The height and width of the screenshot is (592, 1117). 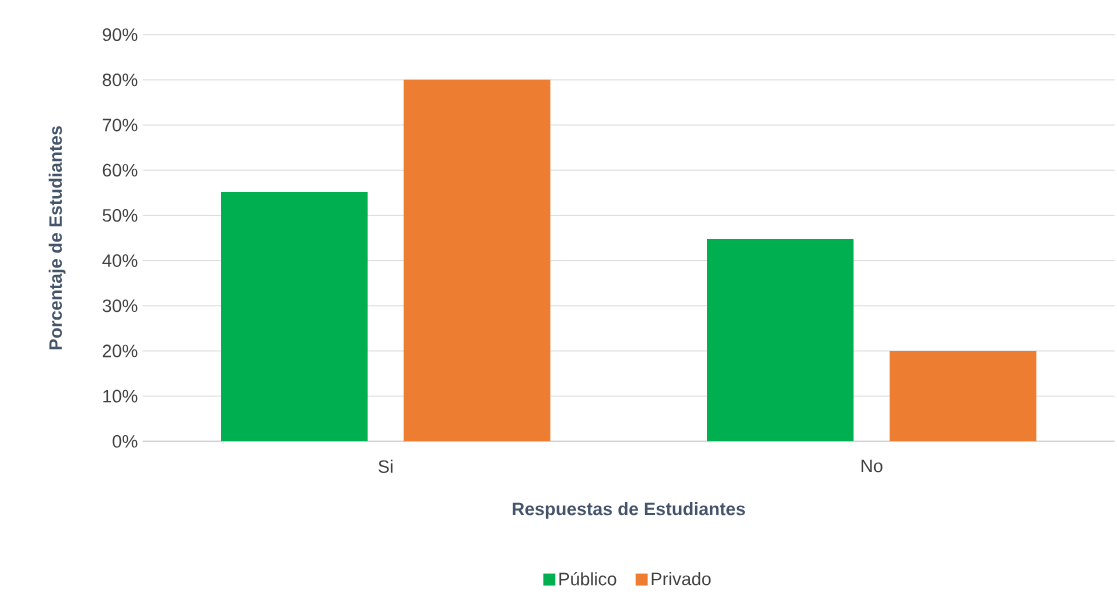 What do you see at coordinates (588, 578) in the screenshot?
I see `legend-label: Público` at bounding box center [588, 578].